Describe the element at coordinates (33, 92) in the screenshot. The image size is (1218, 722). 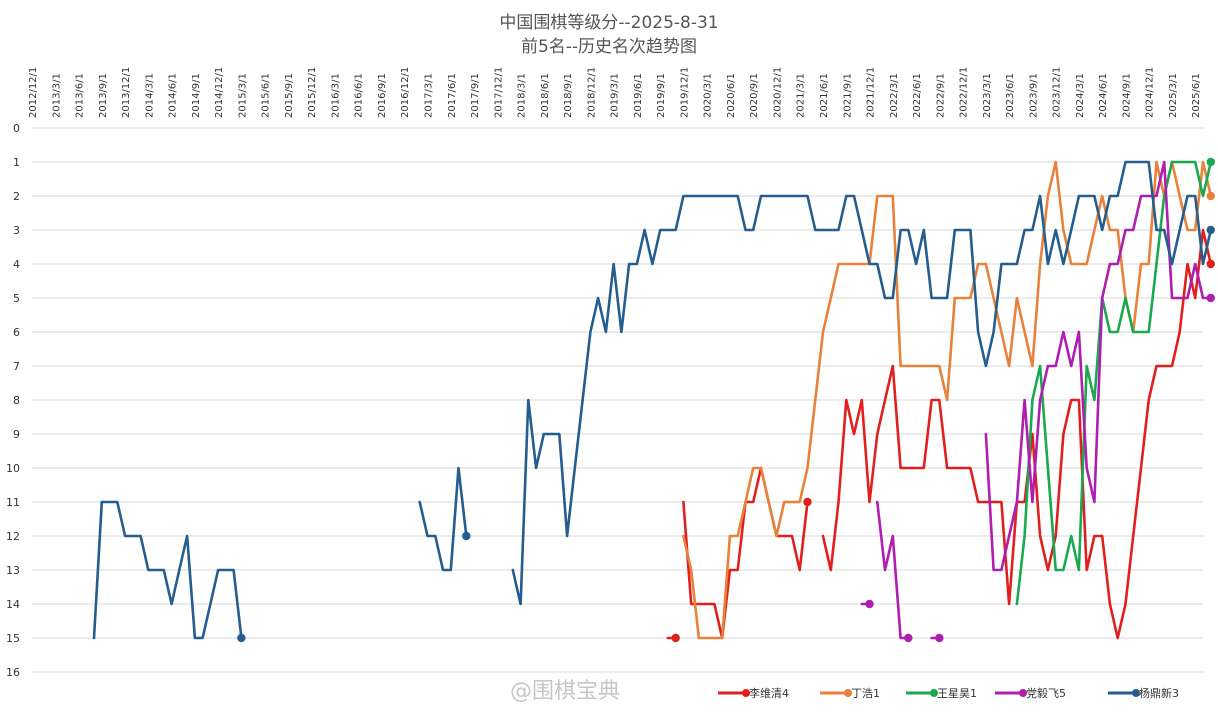
I see `x-tick-label: 2012/12/1` at that location.